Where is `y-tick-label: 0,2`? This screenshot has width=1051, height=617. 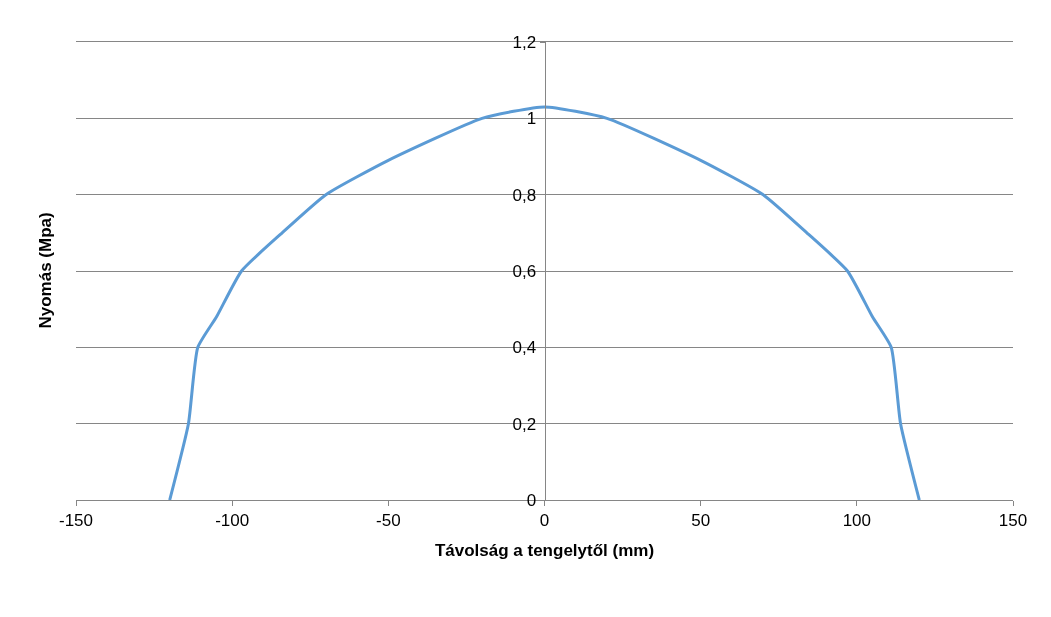
y-tick-label: 0,2 is located at coordinates (524, 424).